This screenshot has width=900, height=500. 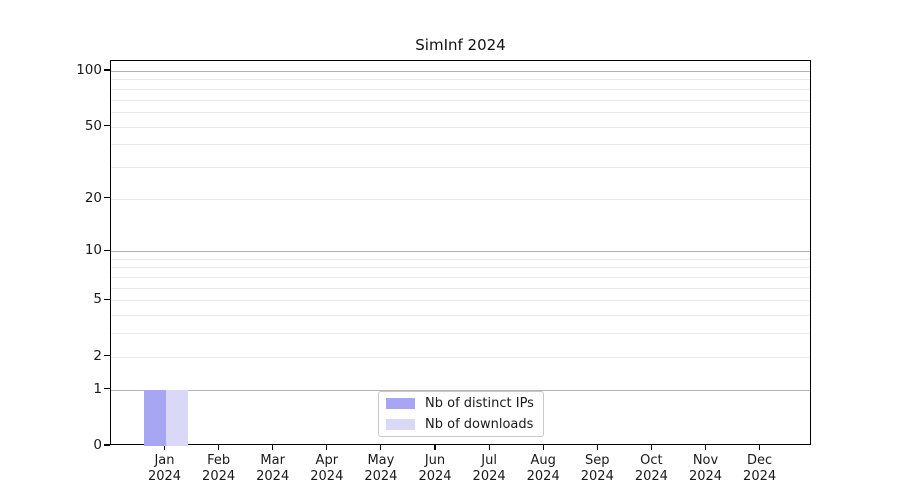 I want to click on legend-swatch-distinct-ips, so click(x=400, y=403).